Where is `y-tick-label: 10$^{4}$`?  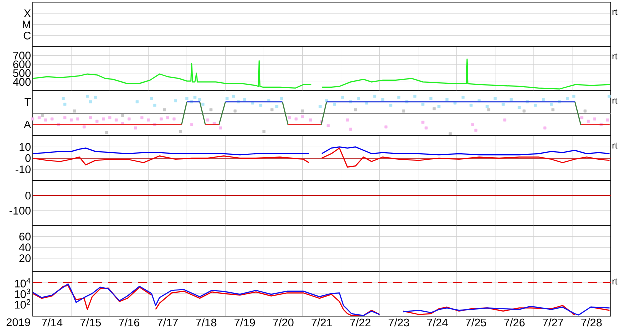
y-tick-label: 10$^{4}$ is located at coordinates (23, 283).